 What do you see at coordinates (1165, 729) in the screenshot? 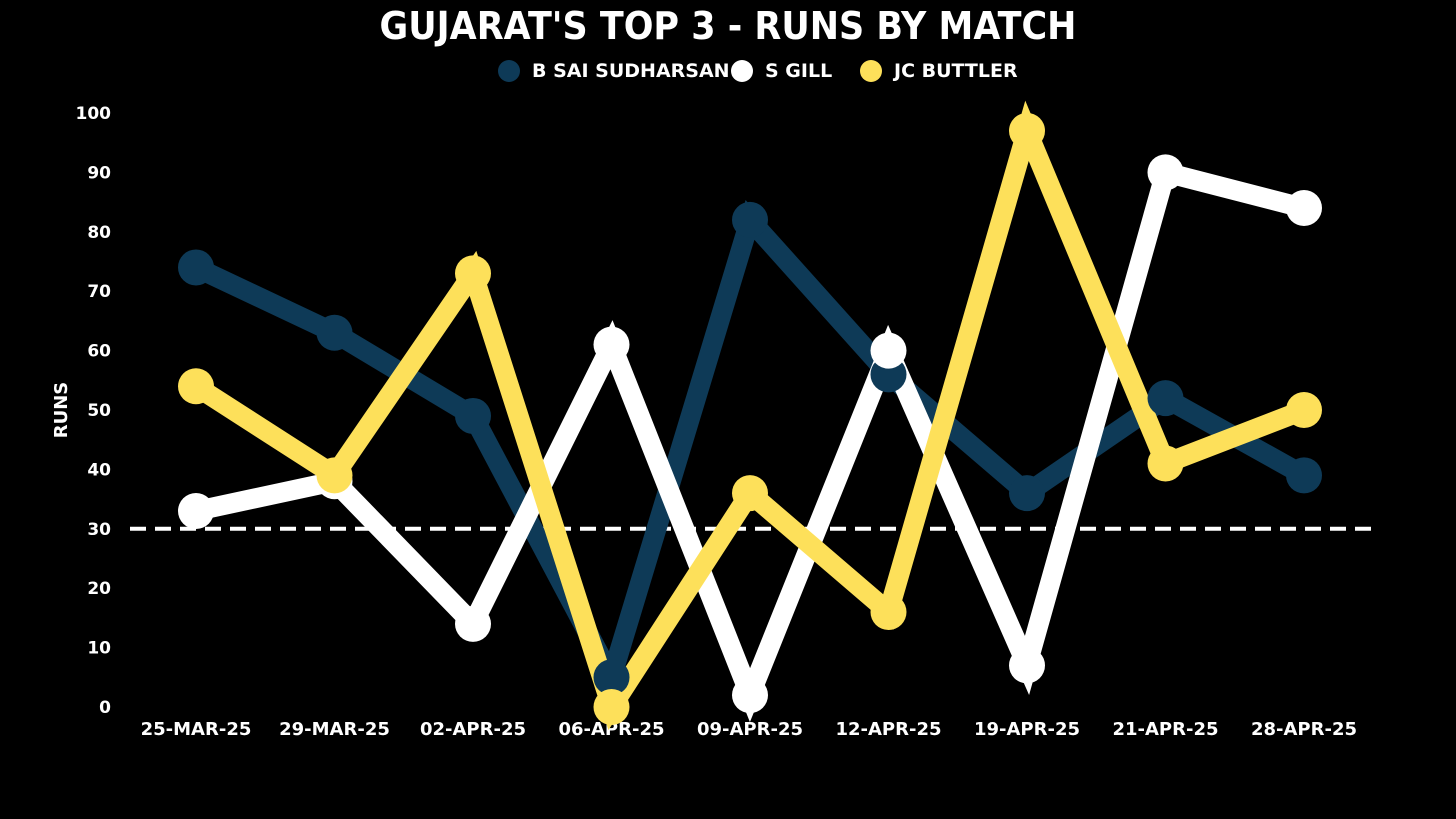
I see `x-tick-label: 21-APR-25` at bounding box center [1165, 729].